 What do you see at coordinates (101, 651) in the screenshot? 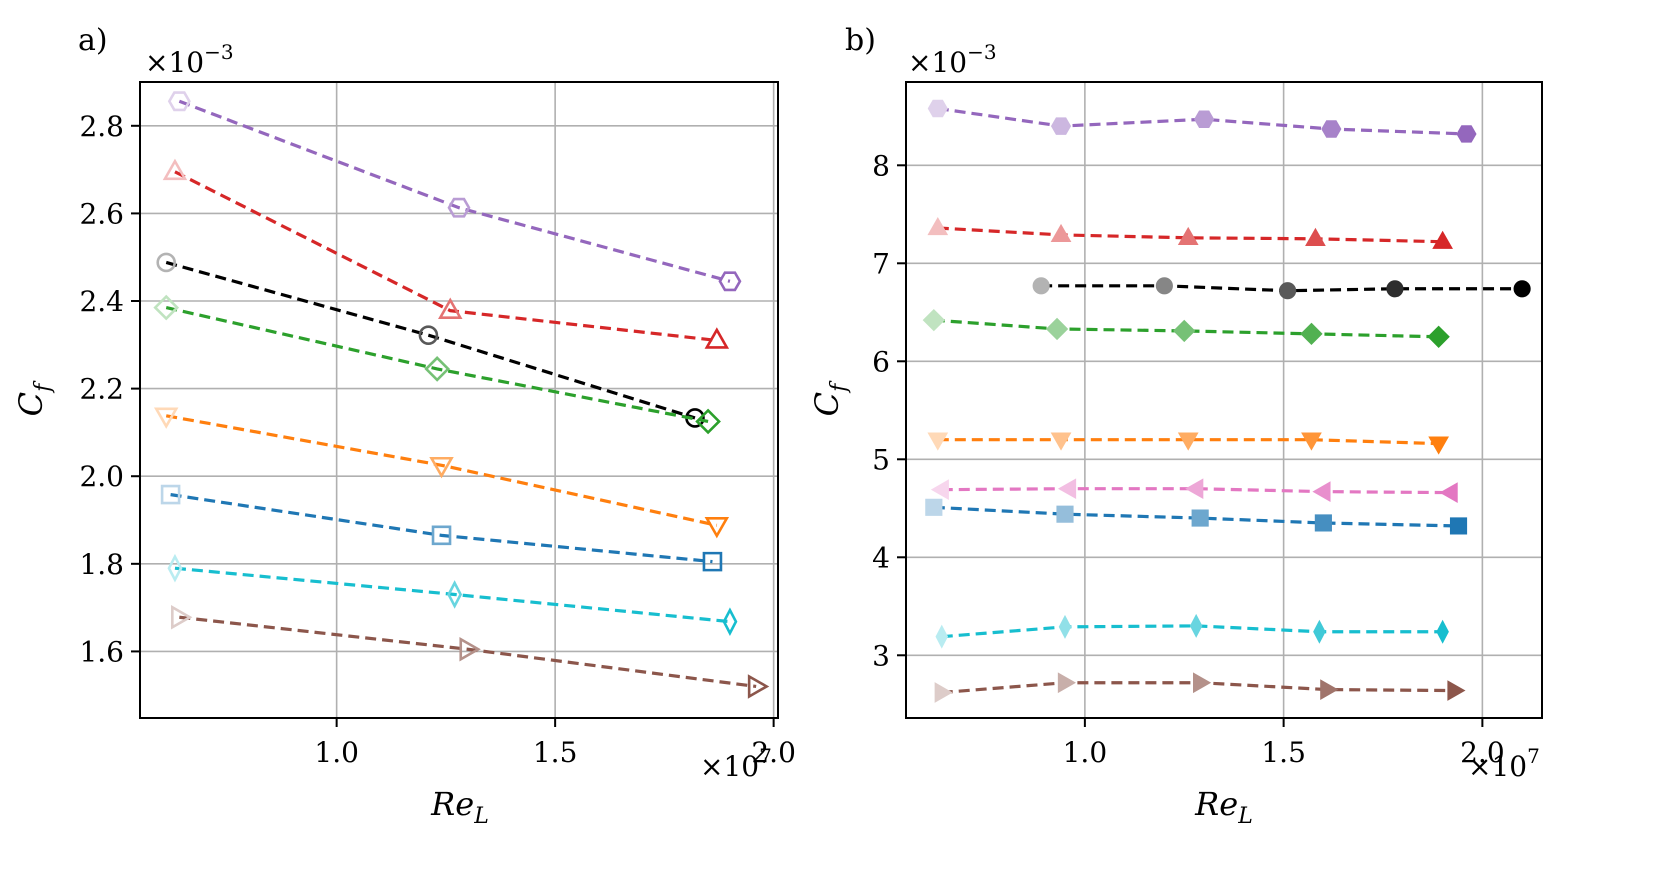
I see `y-tick-label: 1.6` at bounding box center [101, 651].